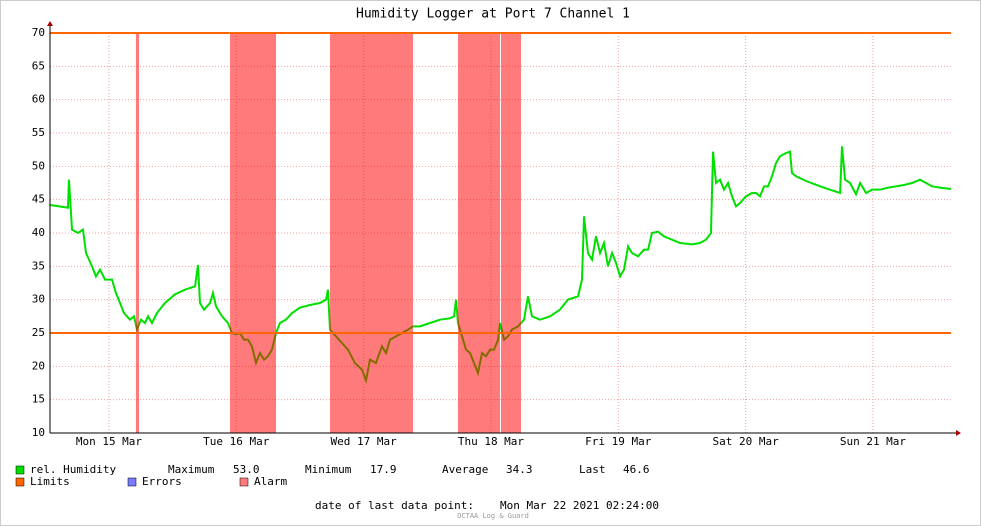  I want to click on y-tick-label: 20, so click(38, 365).